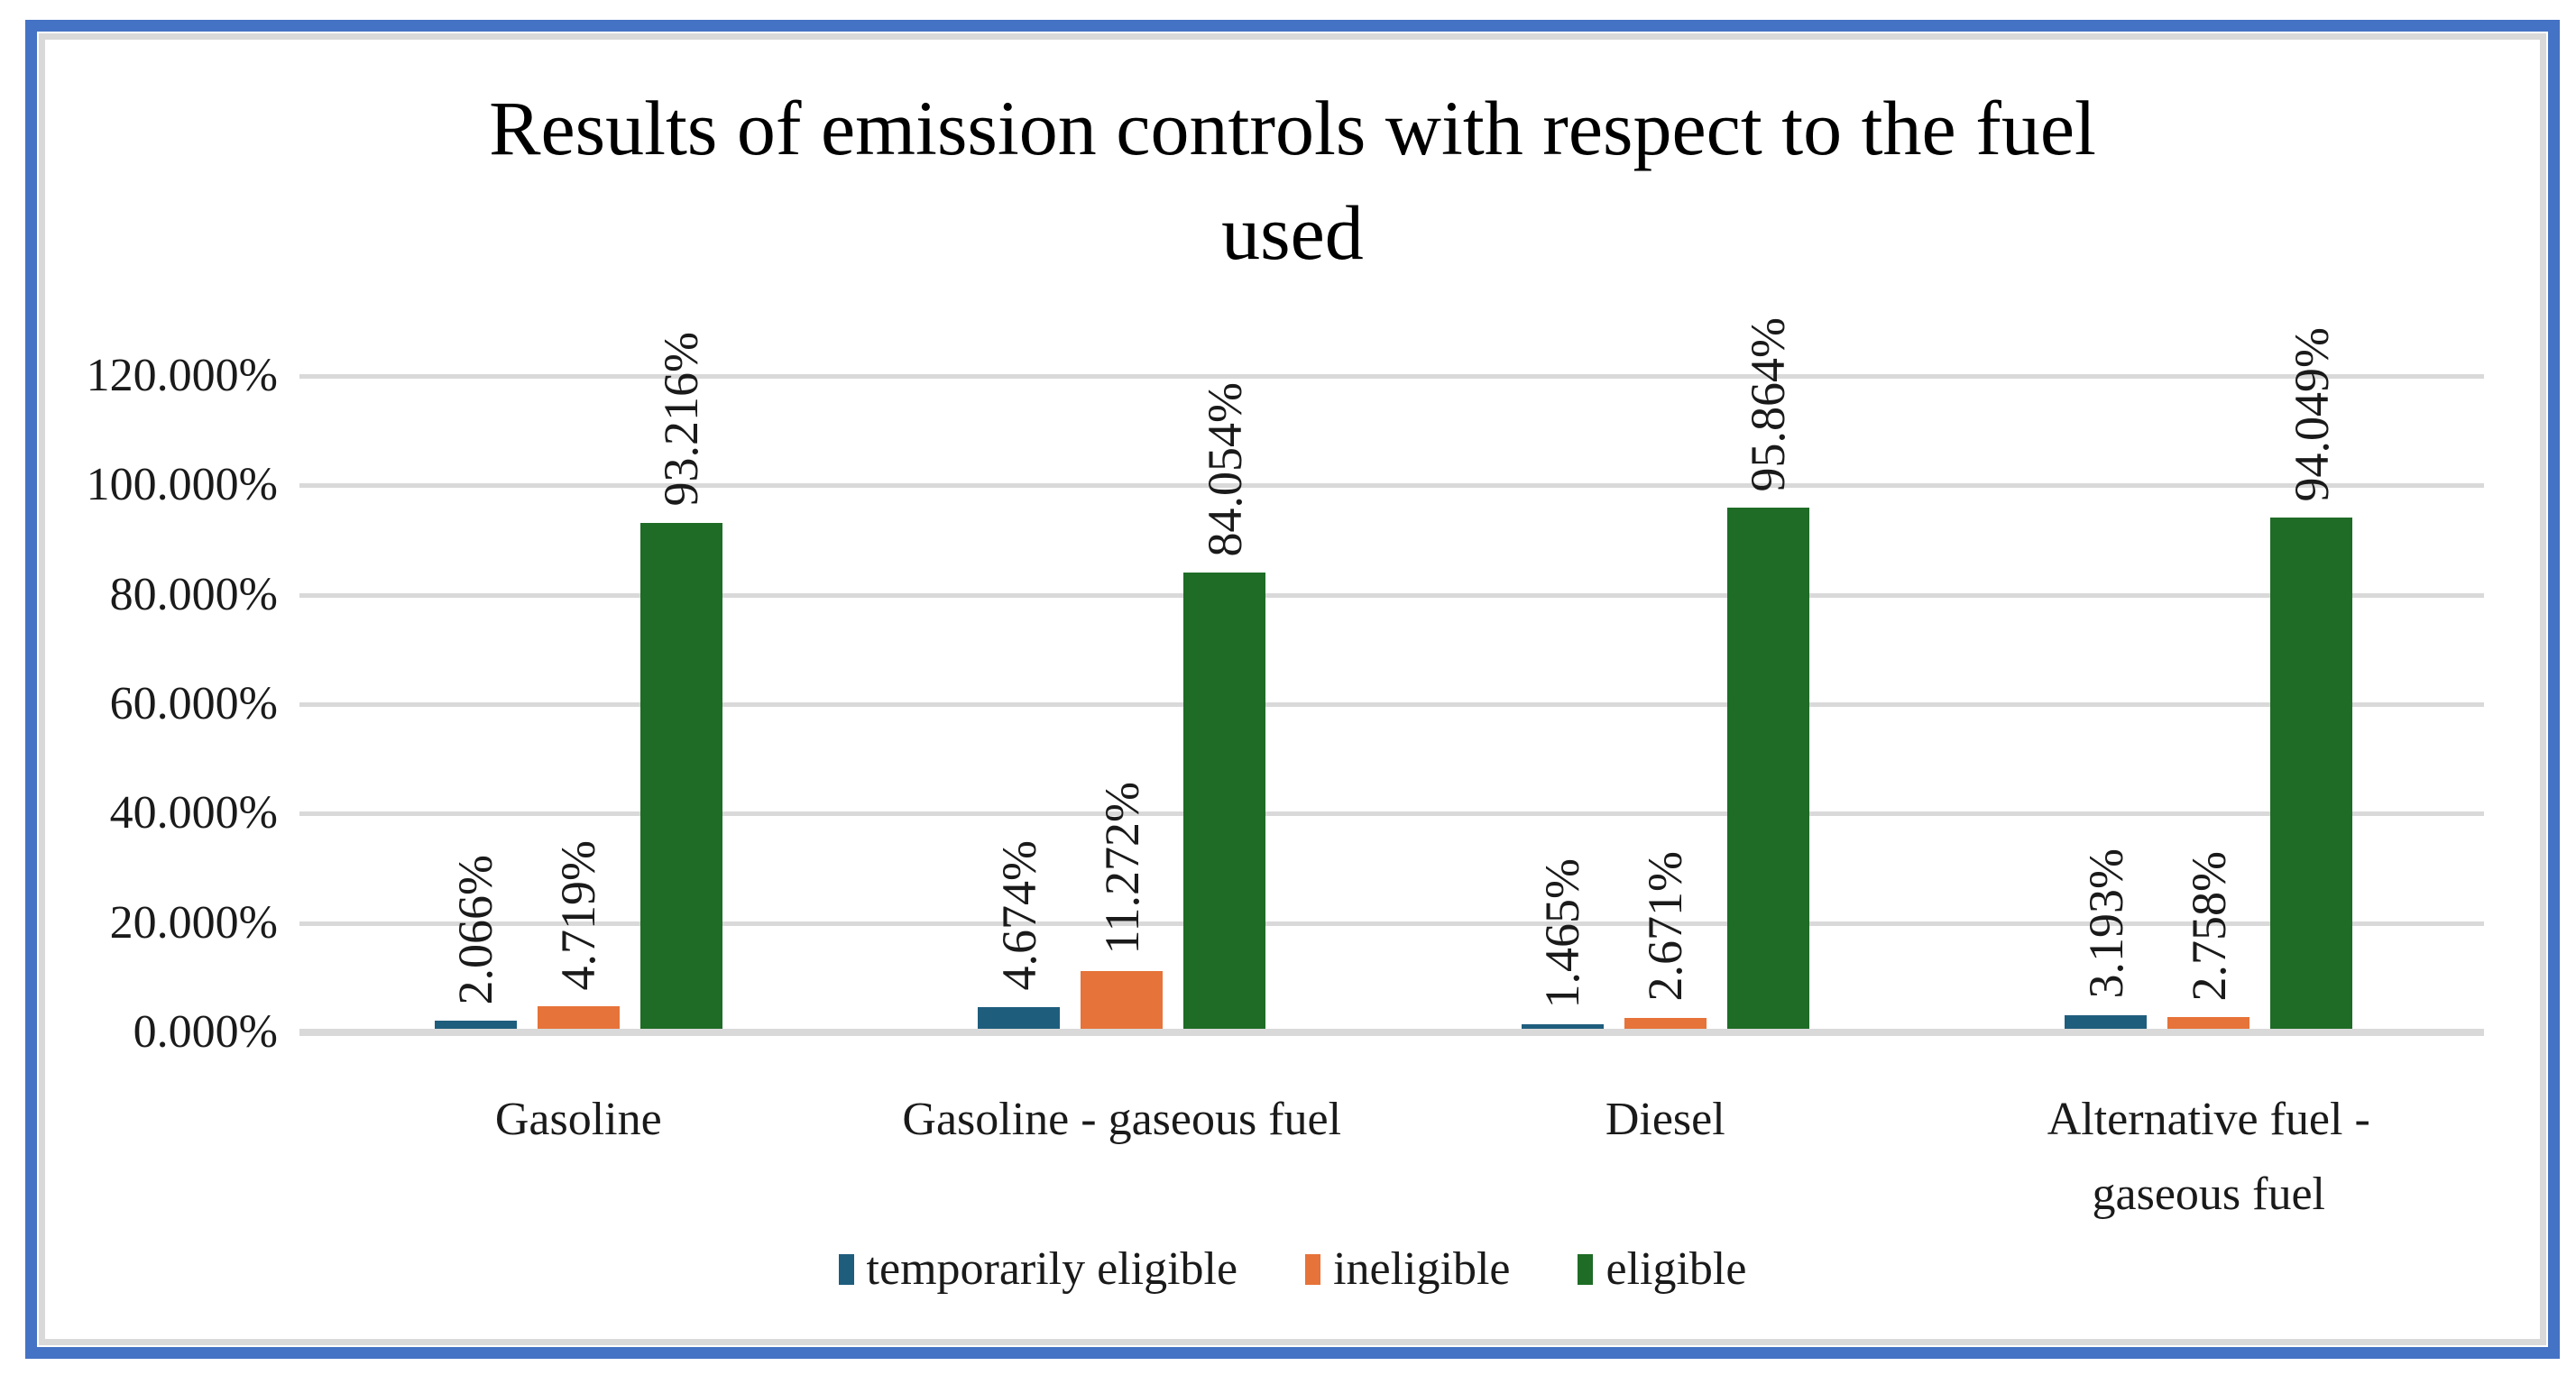  Describe the element at coordinates (194, 594) in the screenshot. I see `y-axis-tick-label: 80.000%` at that location.